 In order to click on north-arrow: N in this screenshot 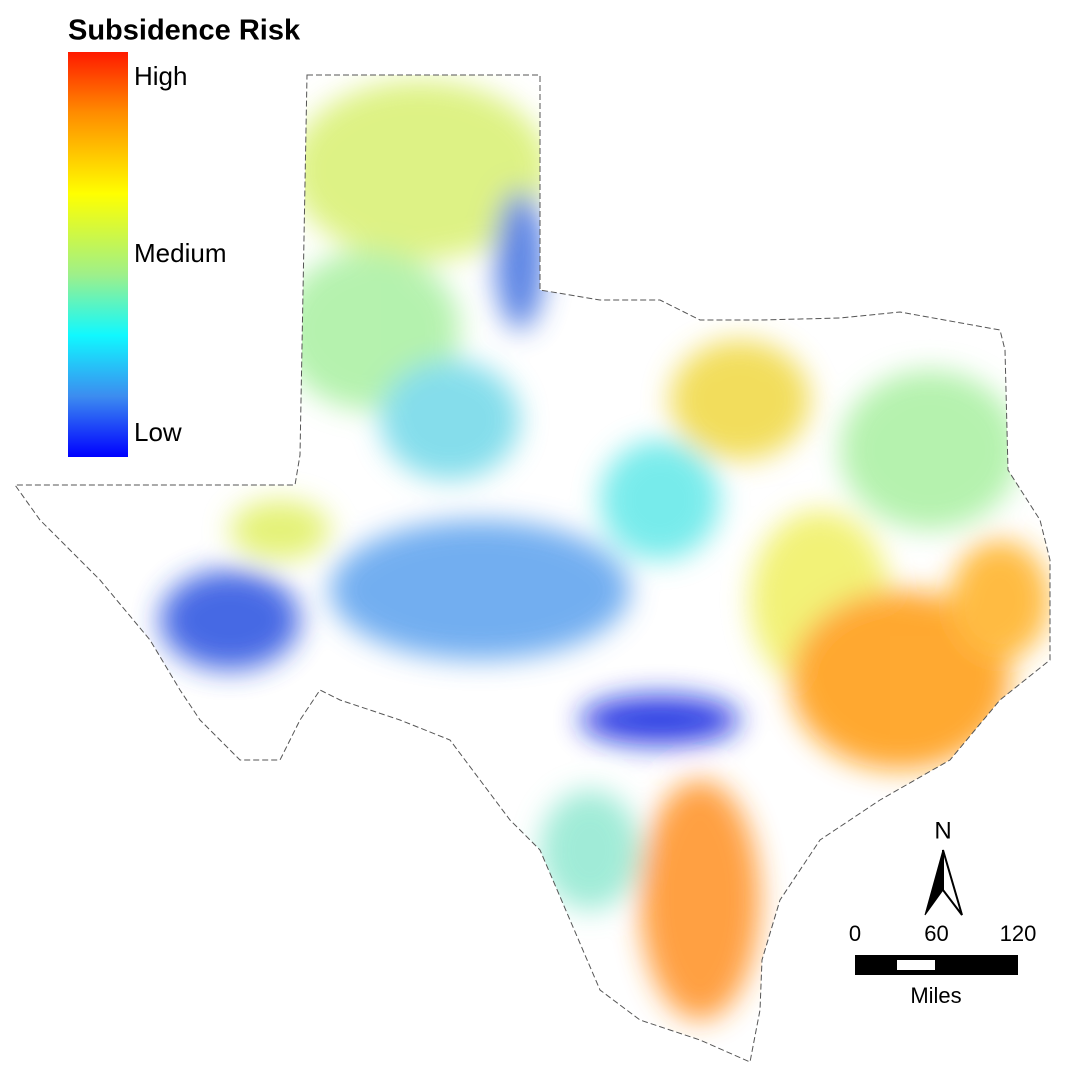, I will do `click(943, 866)`.